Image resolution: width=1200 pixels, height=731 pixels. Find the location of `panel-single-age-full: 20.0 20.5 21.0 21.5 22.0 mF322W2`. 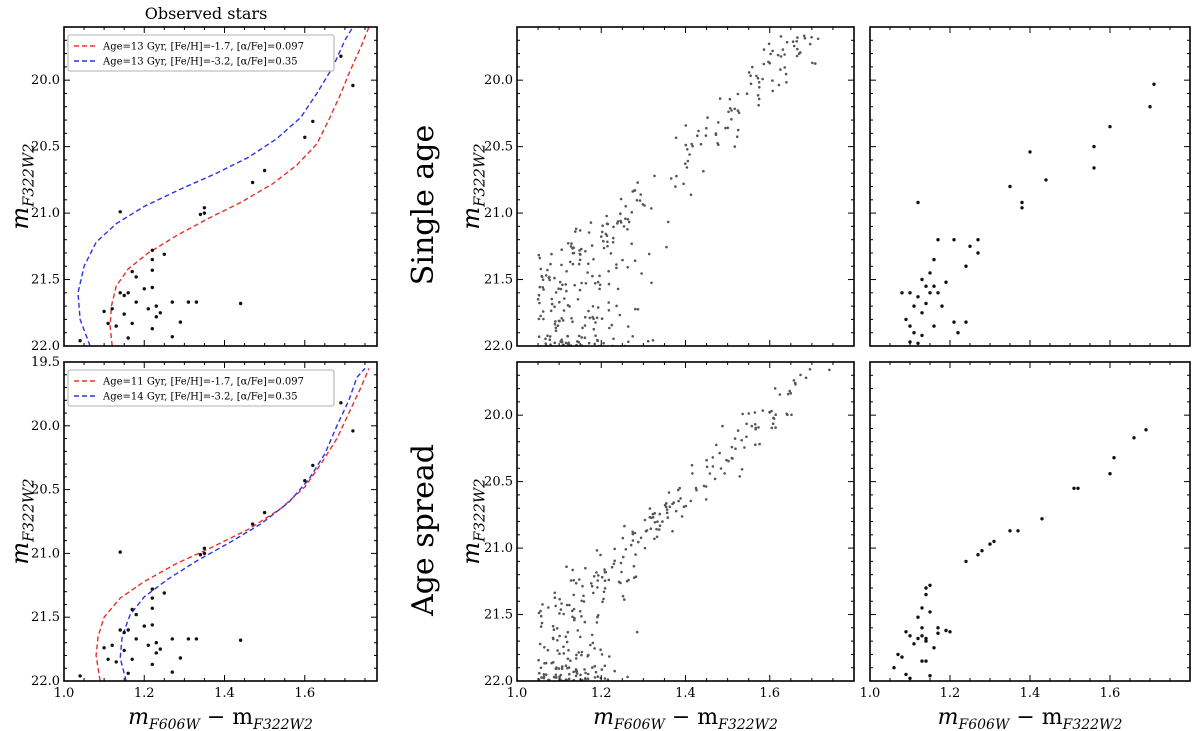

panel-single-age-full: 20.0 20.5 21.0 21.5 22.0 mF322W2 is located at coordinates (656, 190).